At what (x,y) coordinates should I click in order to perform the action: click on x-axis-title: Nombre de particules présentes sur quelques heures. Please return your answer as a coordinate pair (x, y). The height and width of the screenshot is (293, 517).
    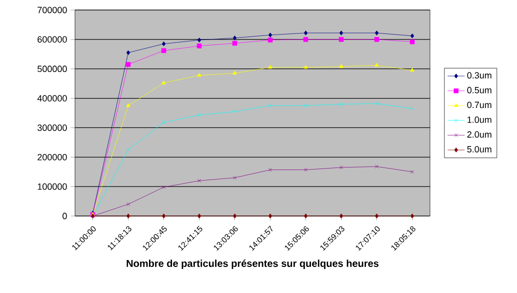
    Looking at the image, I should click on (252, 264).